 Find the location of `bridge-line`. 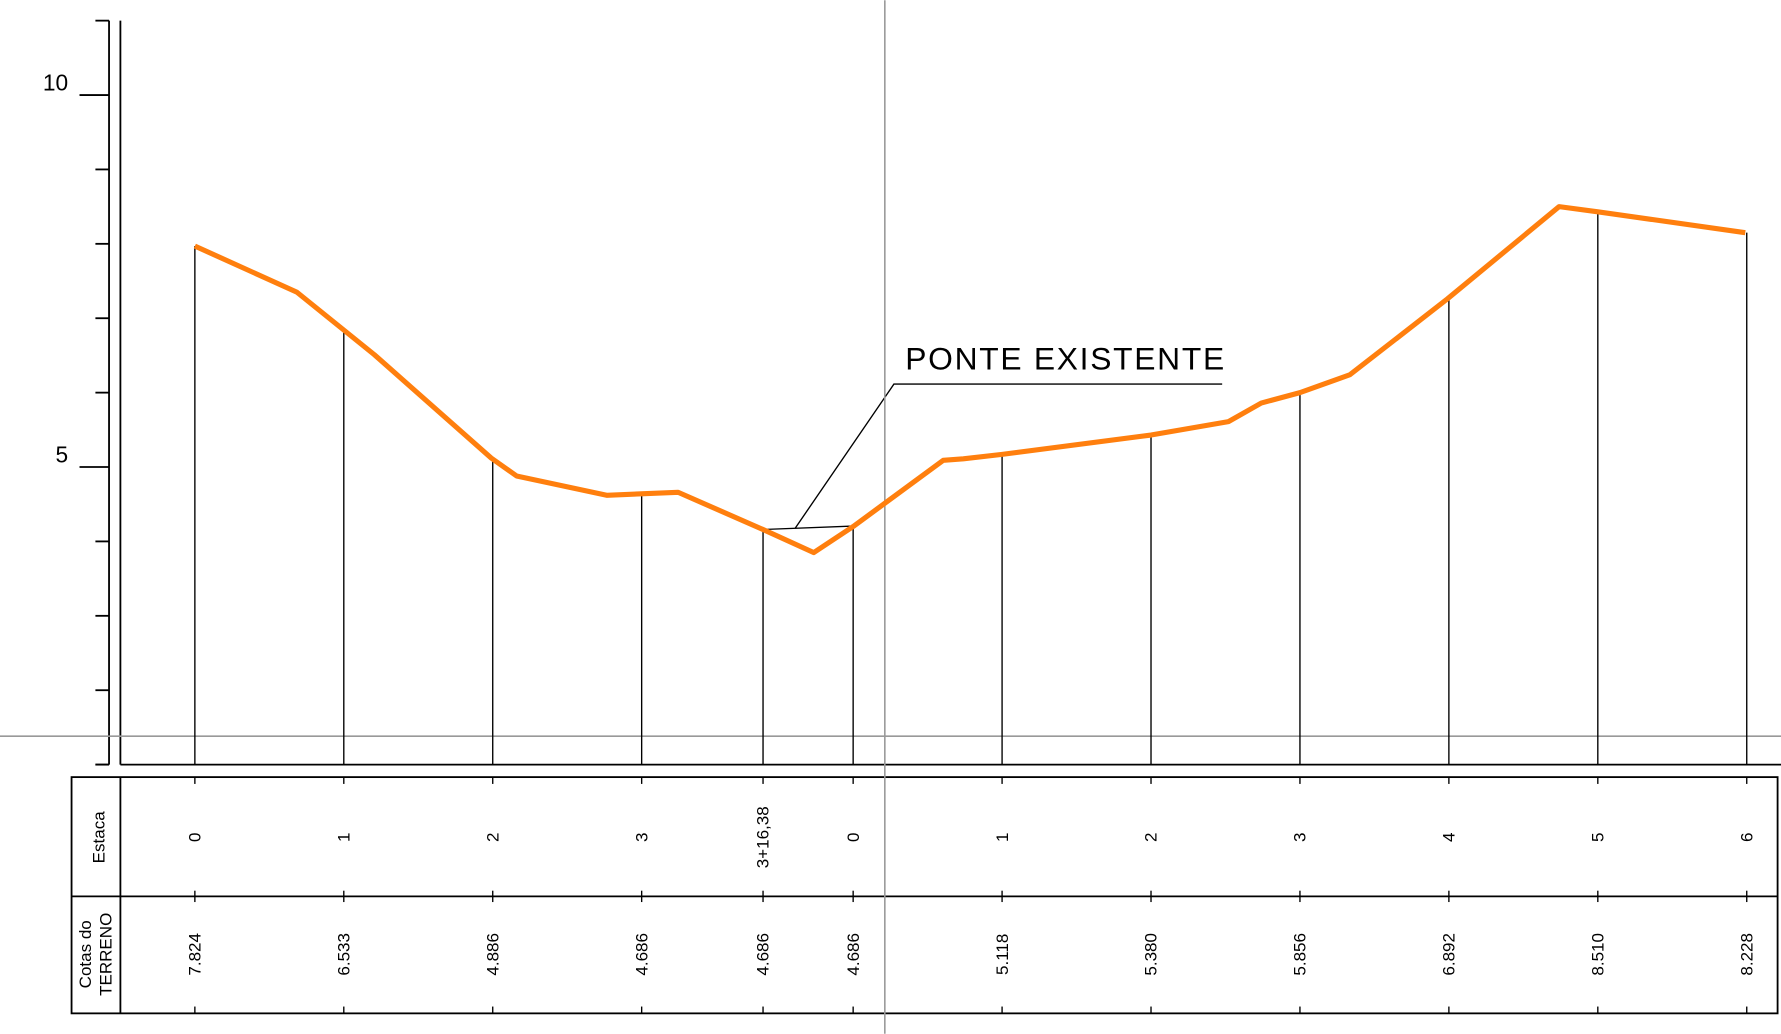

bridge-line is located at coordinates (808, 528).